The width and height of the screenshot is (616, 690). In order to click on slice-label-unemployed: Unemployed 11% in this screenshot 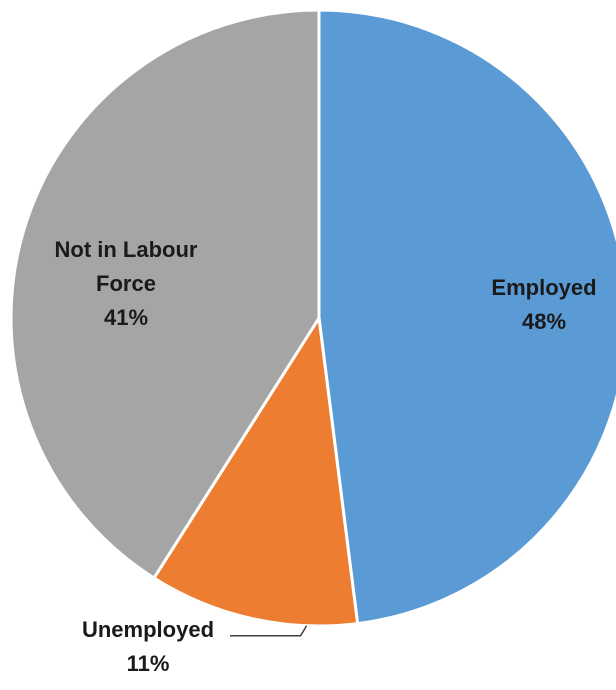, I will do `click(148, 646)`.